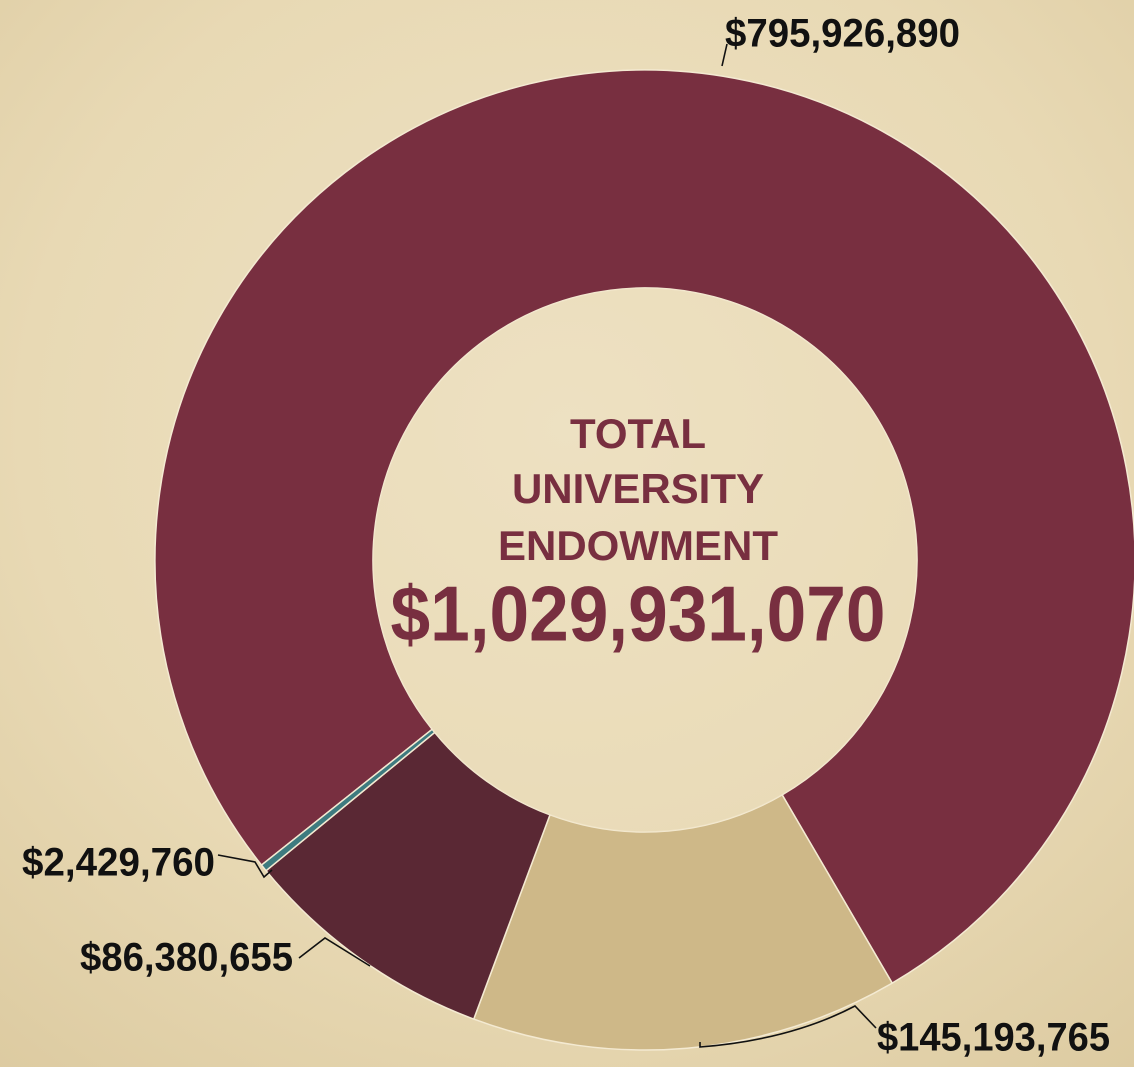  What do you see at coordinates (638, 433) in the screenshot?
I see `center-text: TOTAL` at bounding box center [638, 433].